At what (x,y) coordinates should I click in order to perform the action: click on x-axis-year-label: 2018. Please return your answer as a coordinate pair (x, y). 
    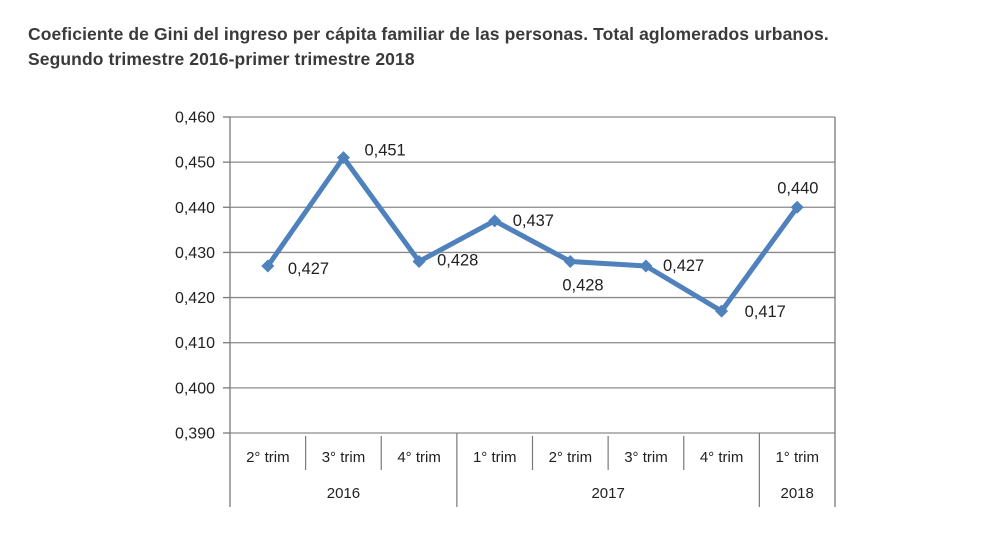
    Looking at the image, I should click on (797, 493).